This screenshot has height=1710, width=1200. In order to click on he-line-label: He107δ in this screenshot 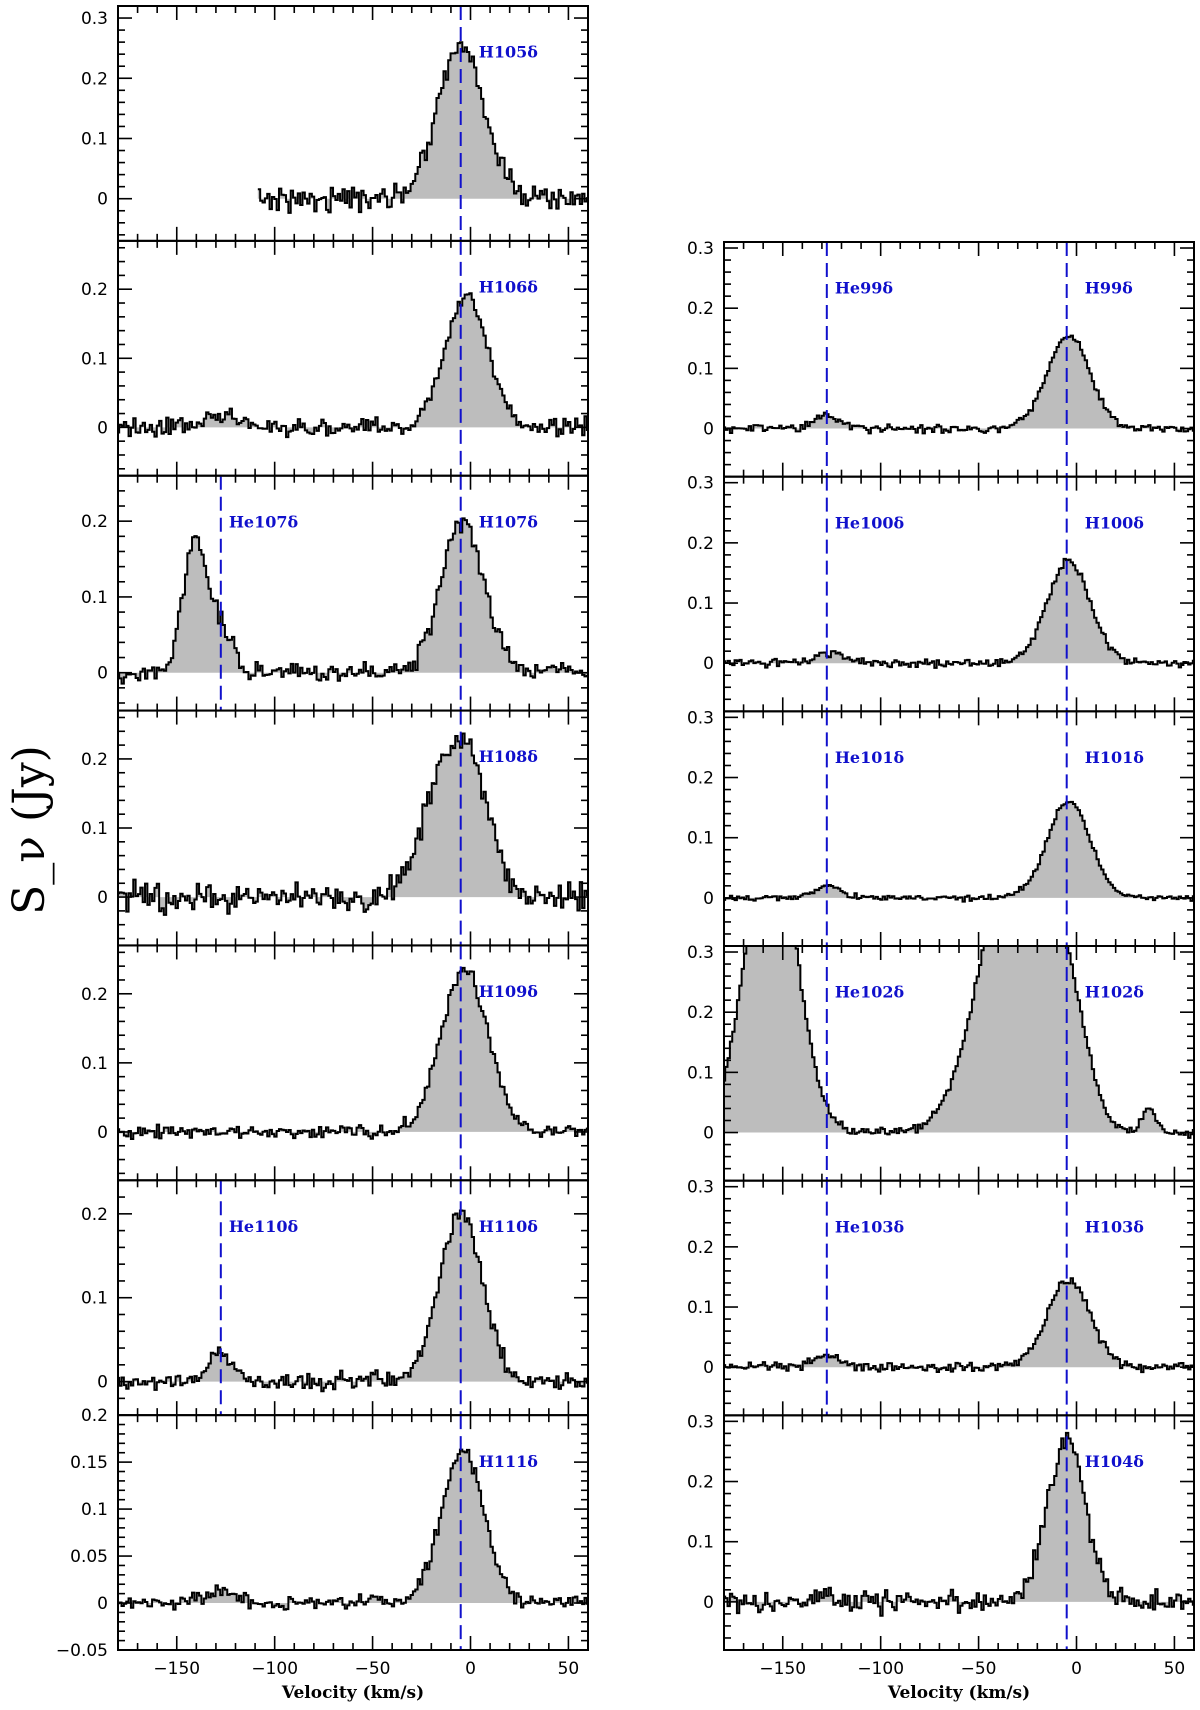, I will do `click(264, 521)`.